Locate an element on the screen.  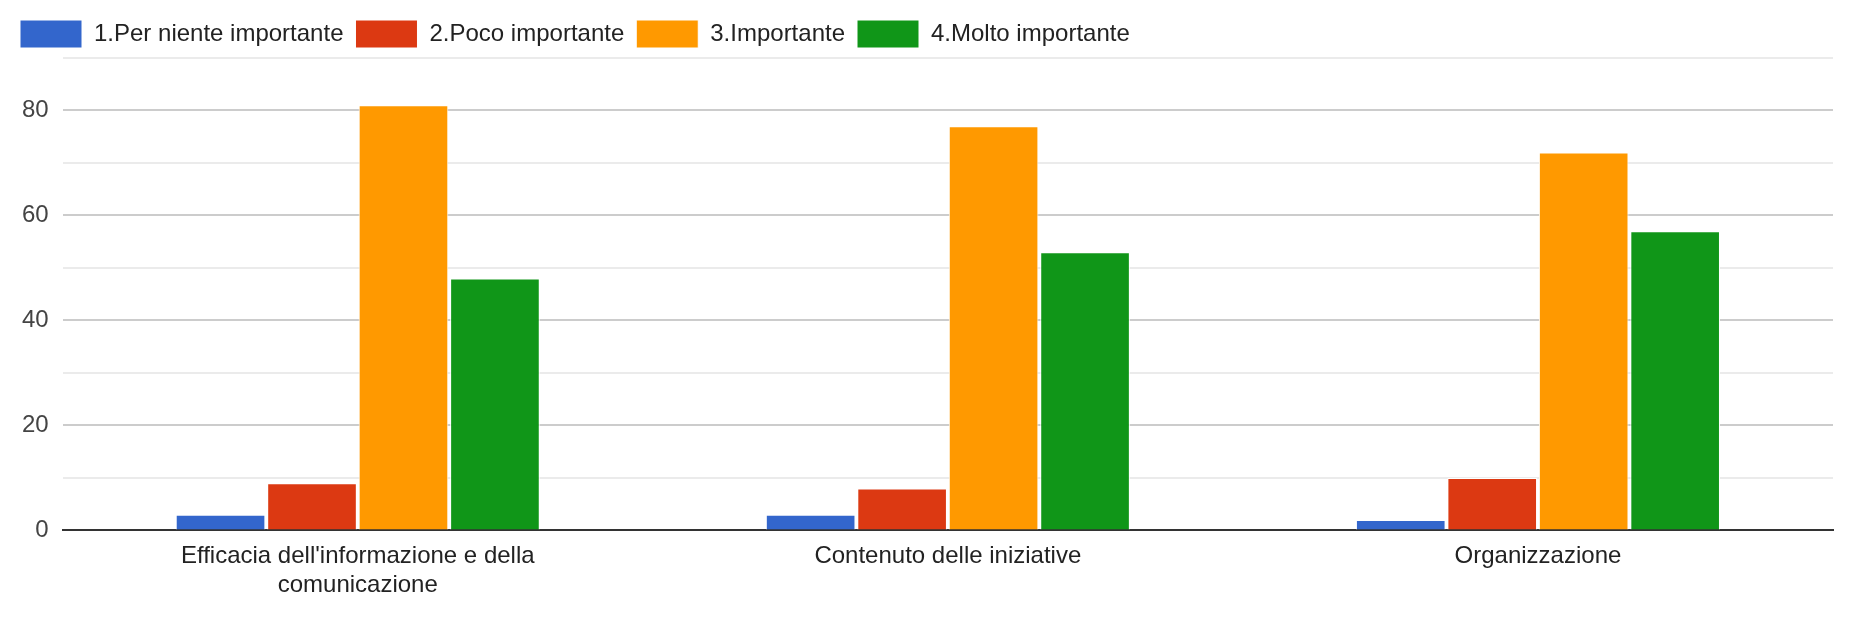
legend-label: 4.Molto importante is located at coordinates (1030, 32).